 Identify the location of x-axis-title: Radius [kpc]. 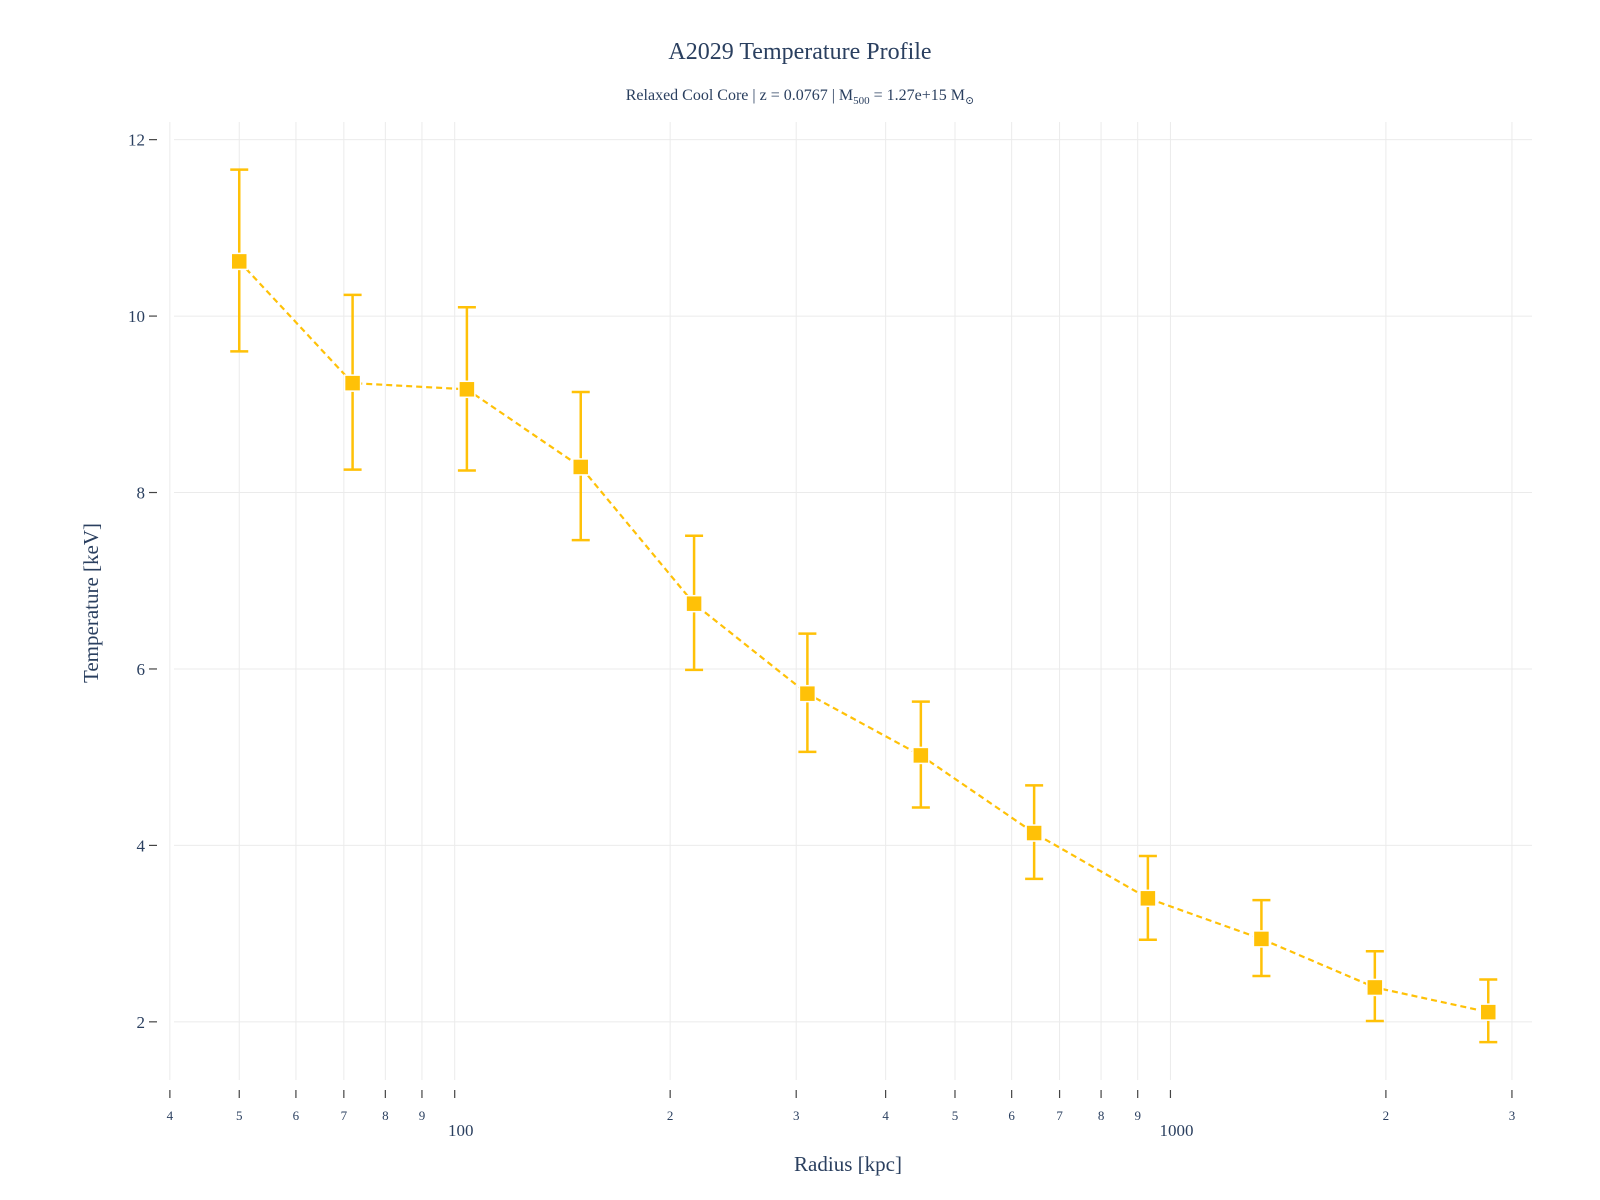
(848, 1164).